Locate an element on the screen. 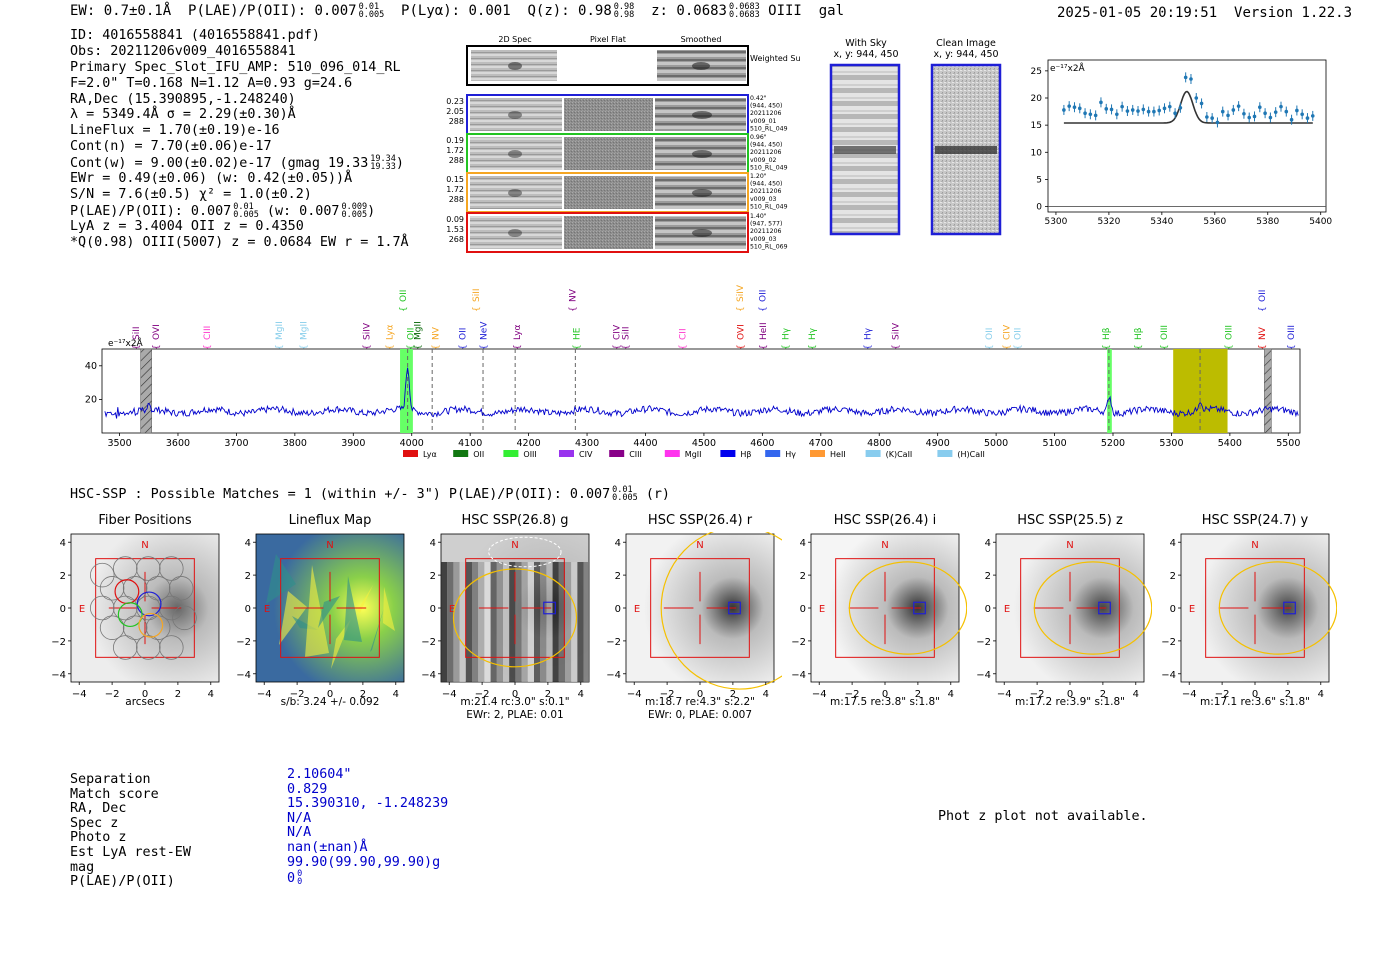 The height and width of the screenshot is (953, 1400). hsc-xtick: −4 is located at coordinates (449, 694).